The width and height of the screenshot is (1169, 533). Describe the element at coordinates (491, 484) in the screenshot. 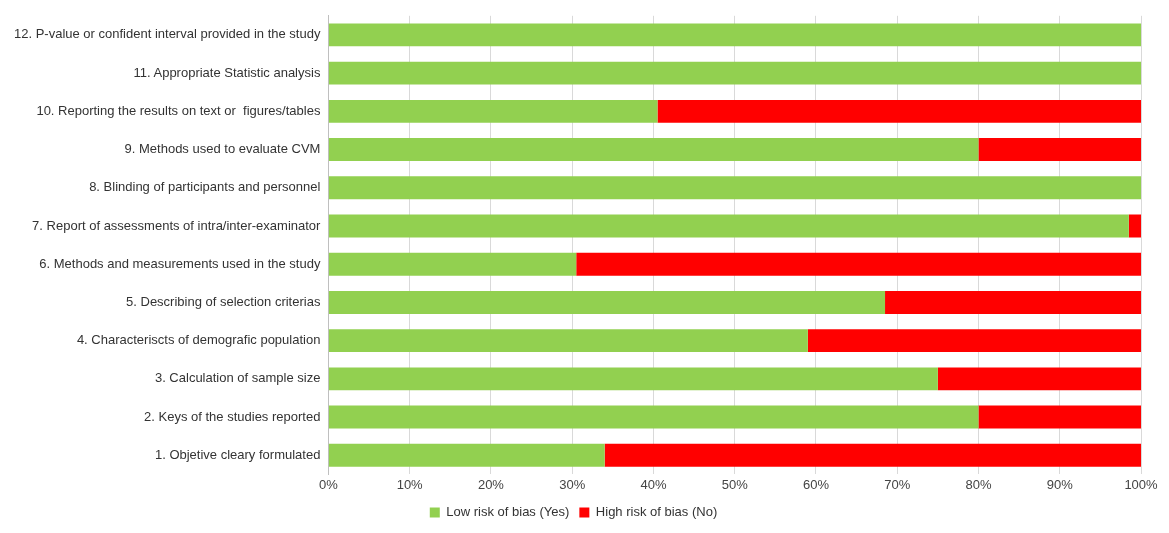

I see `x-tick-label: 20%` at that location.